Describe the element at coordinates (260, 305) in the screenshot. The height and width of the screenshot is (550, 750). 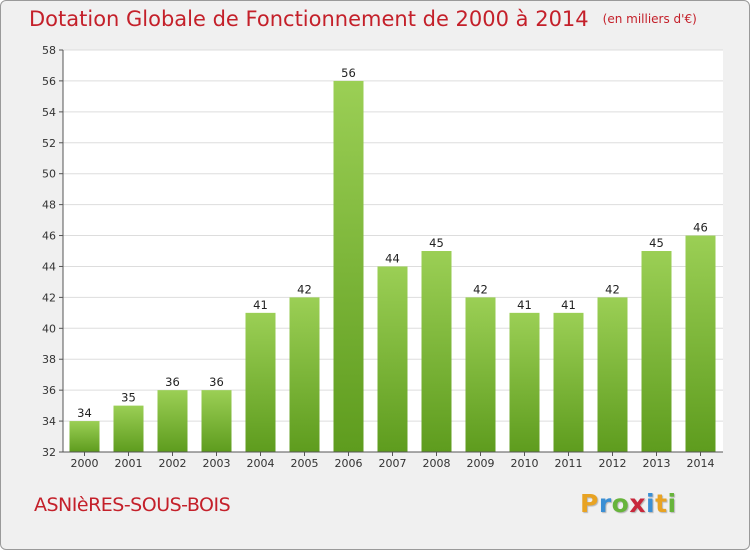
I see `data-label-2004: 41` at that location.